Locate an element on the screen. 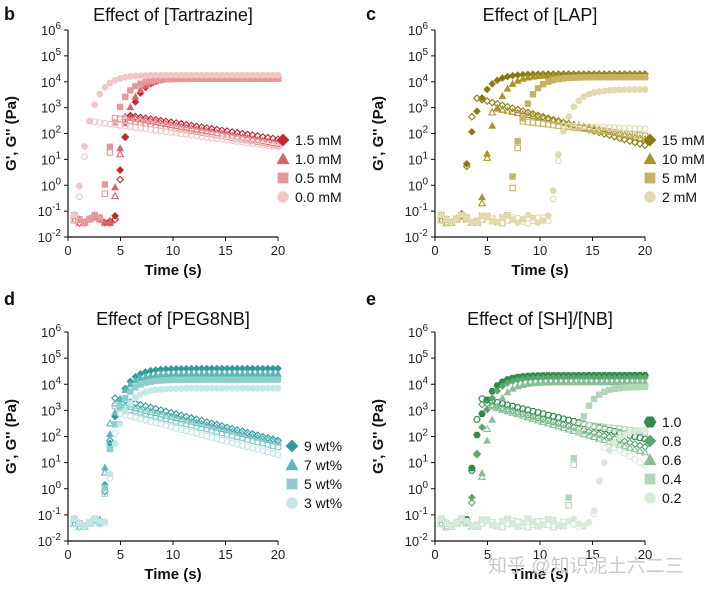 The width and height of the screenshot is (720, 593). chart-title: Effect of [SH]/[NB] is located at coordinates (540, 319).